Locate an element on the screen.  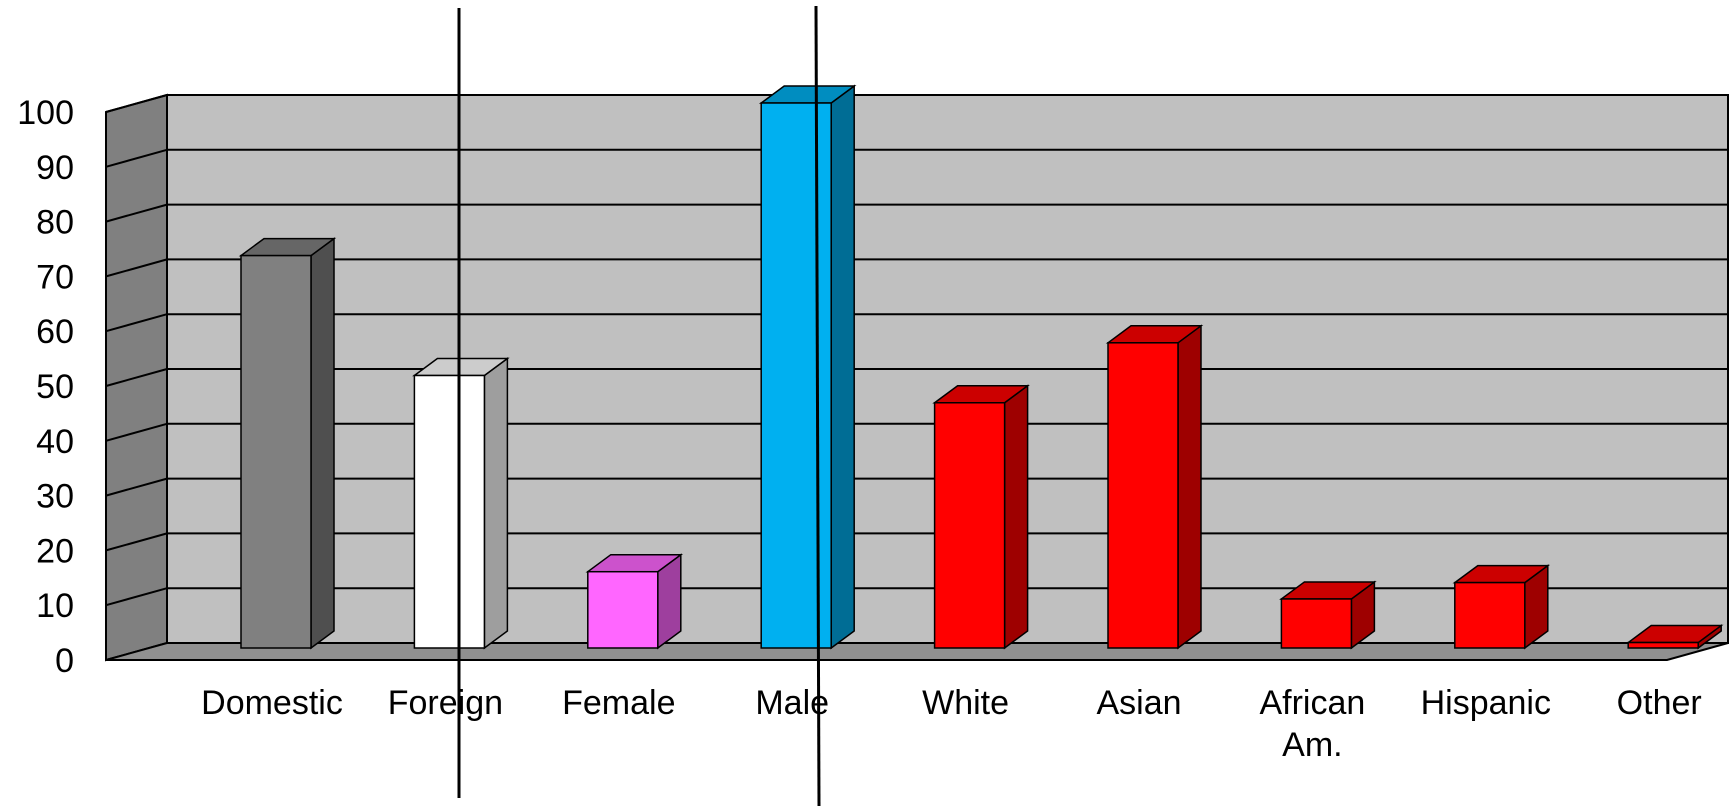
x-tick-label: Foreign is located at coordinates (445, 703).